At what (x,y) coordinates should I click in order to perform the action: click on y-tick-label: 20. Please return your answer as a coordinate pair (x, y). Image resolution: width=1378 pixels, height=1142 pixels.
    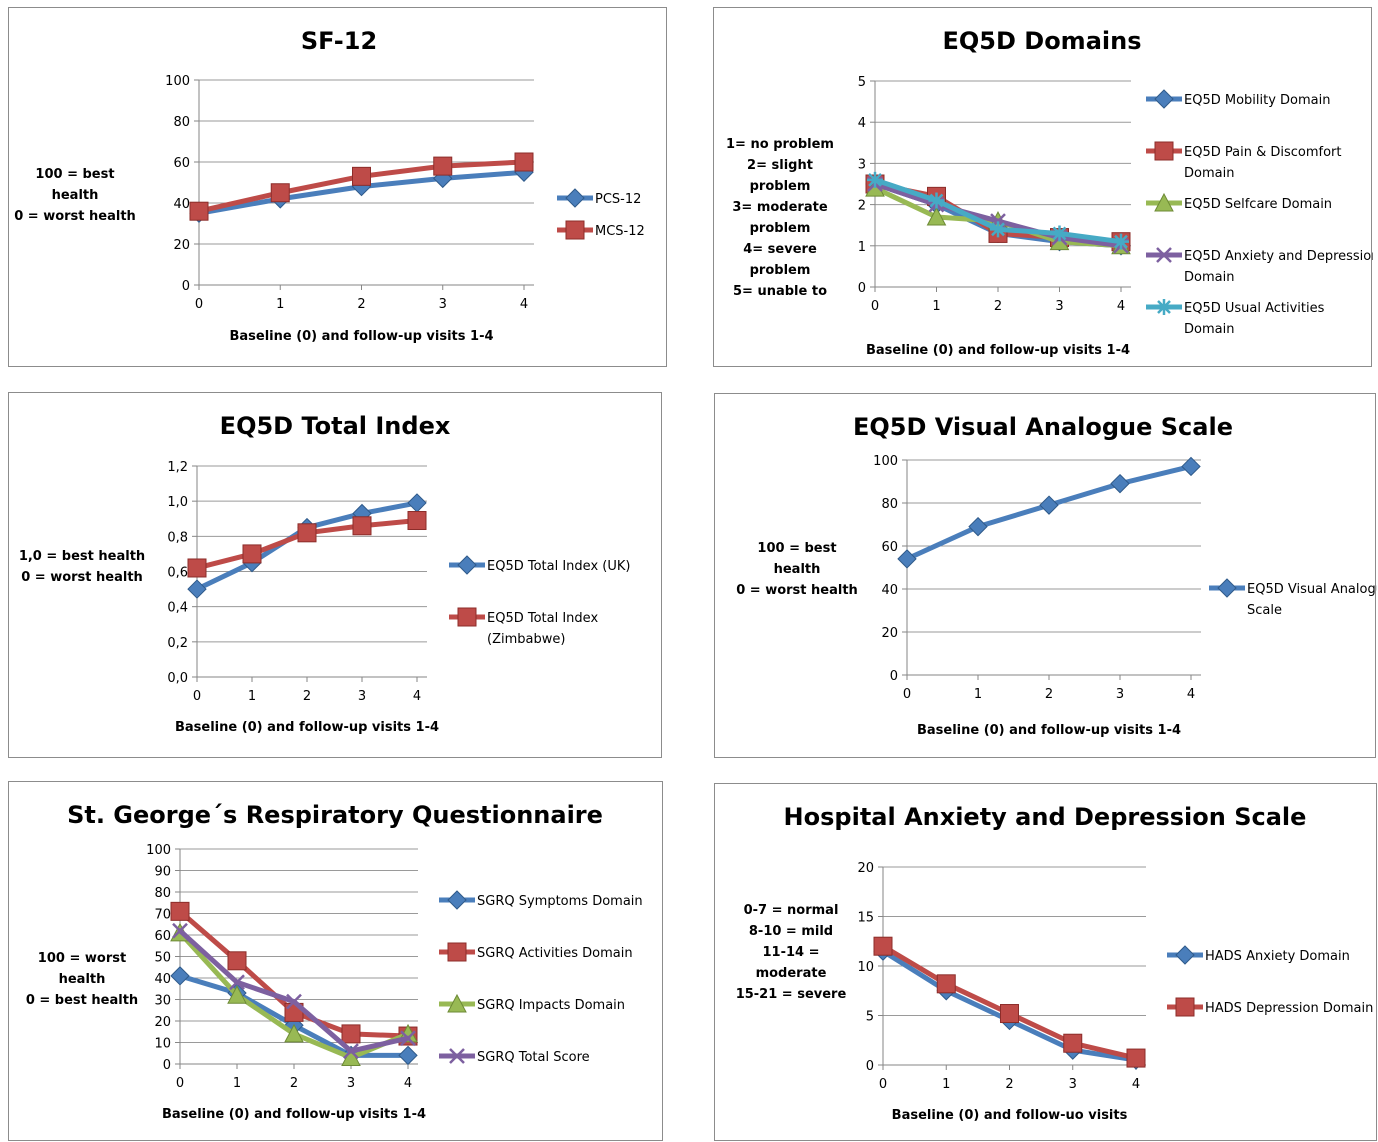
    Looking at the image, I should click on (865, 868).